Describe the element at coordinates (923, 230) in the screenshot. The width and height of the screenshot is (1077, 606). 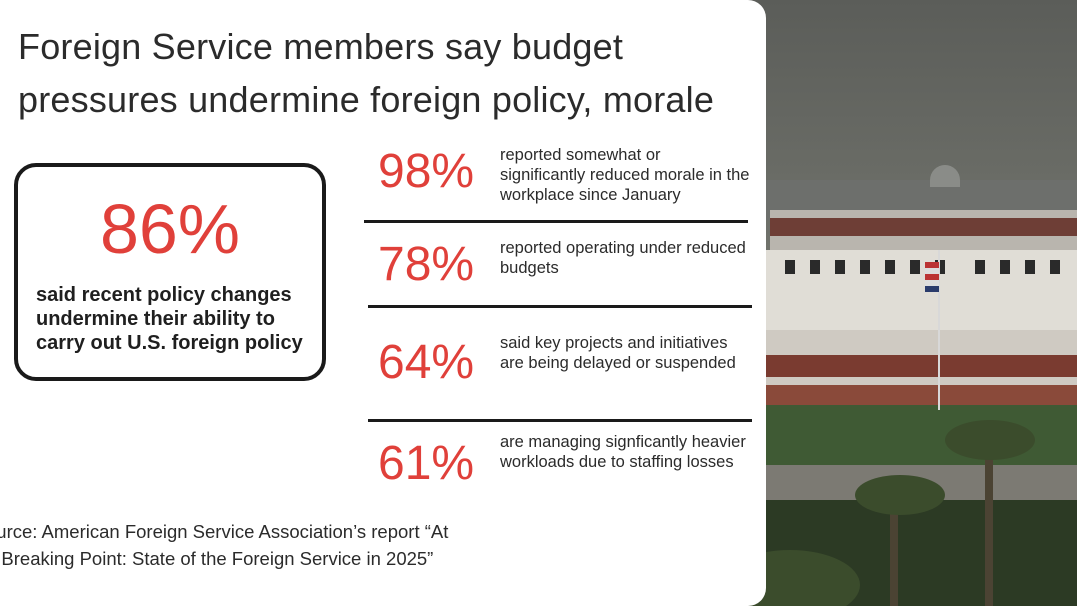
I see `building-upper-floor` at that location.